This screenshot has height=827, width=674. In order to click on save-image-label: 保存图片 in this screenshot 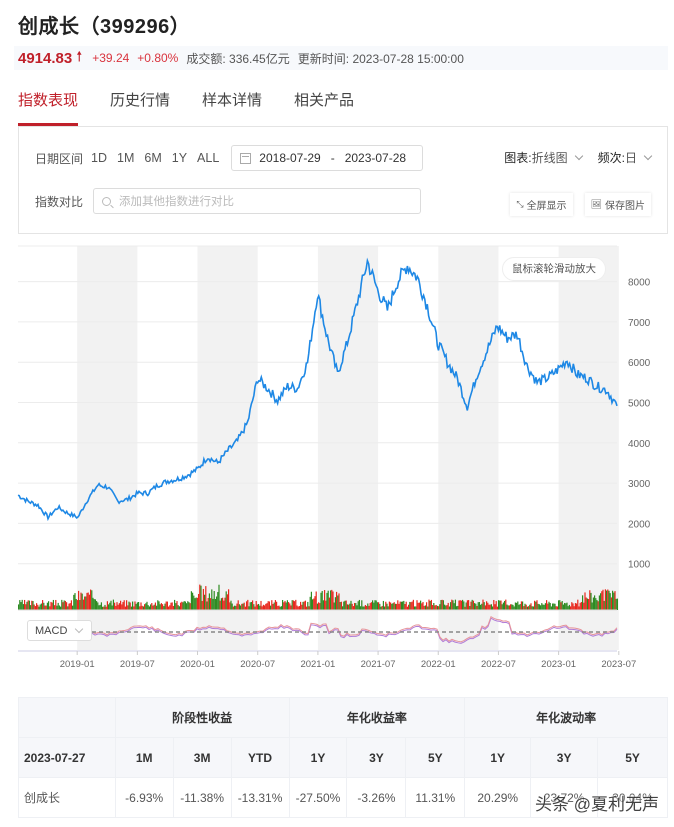, I will do `click(625, 206)`.